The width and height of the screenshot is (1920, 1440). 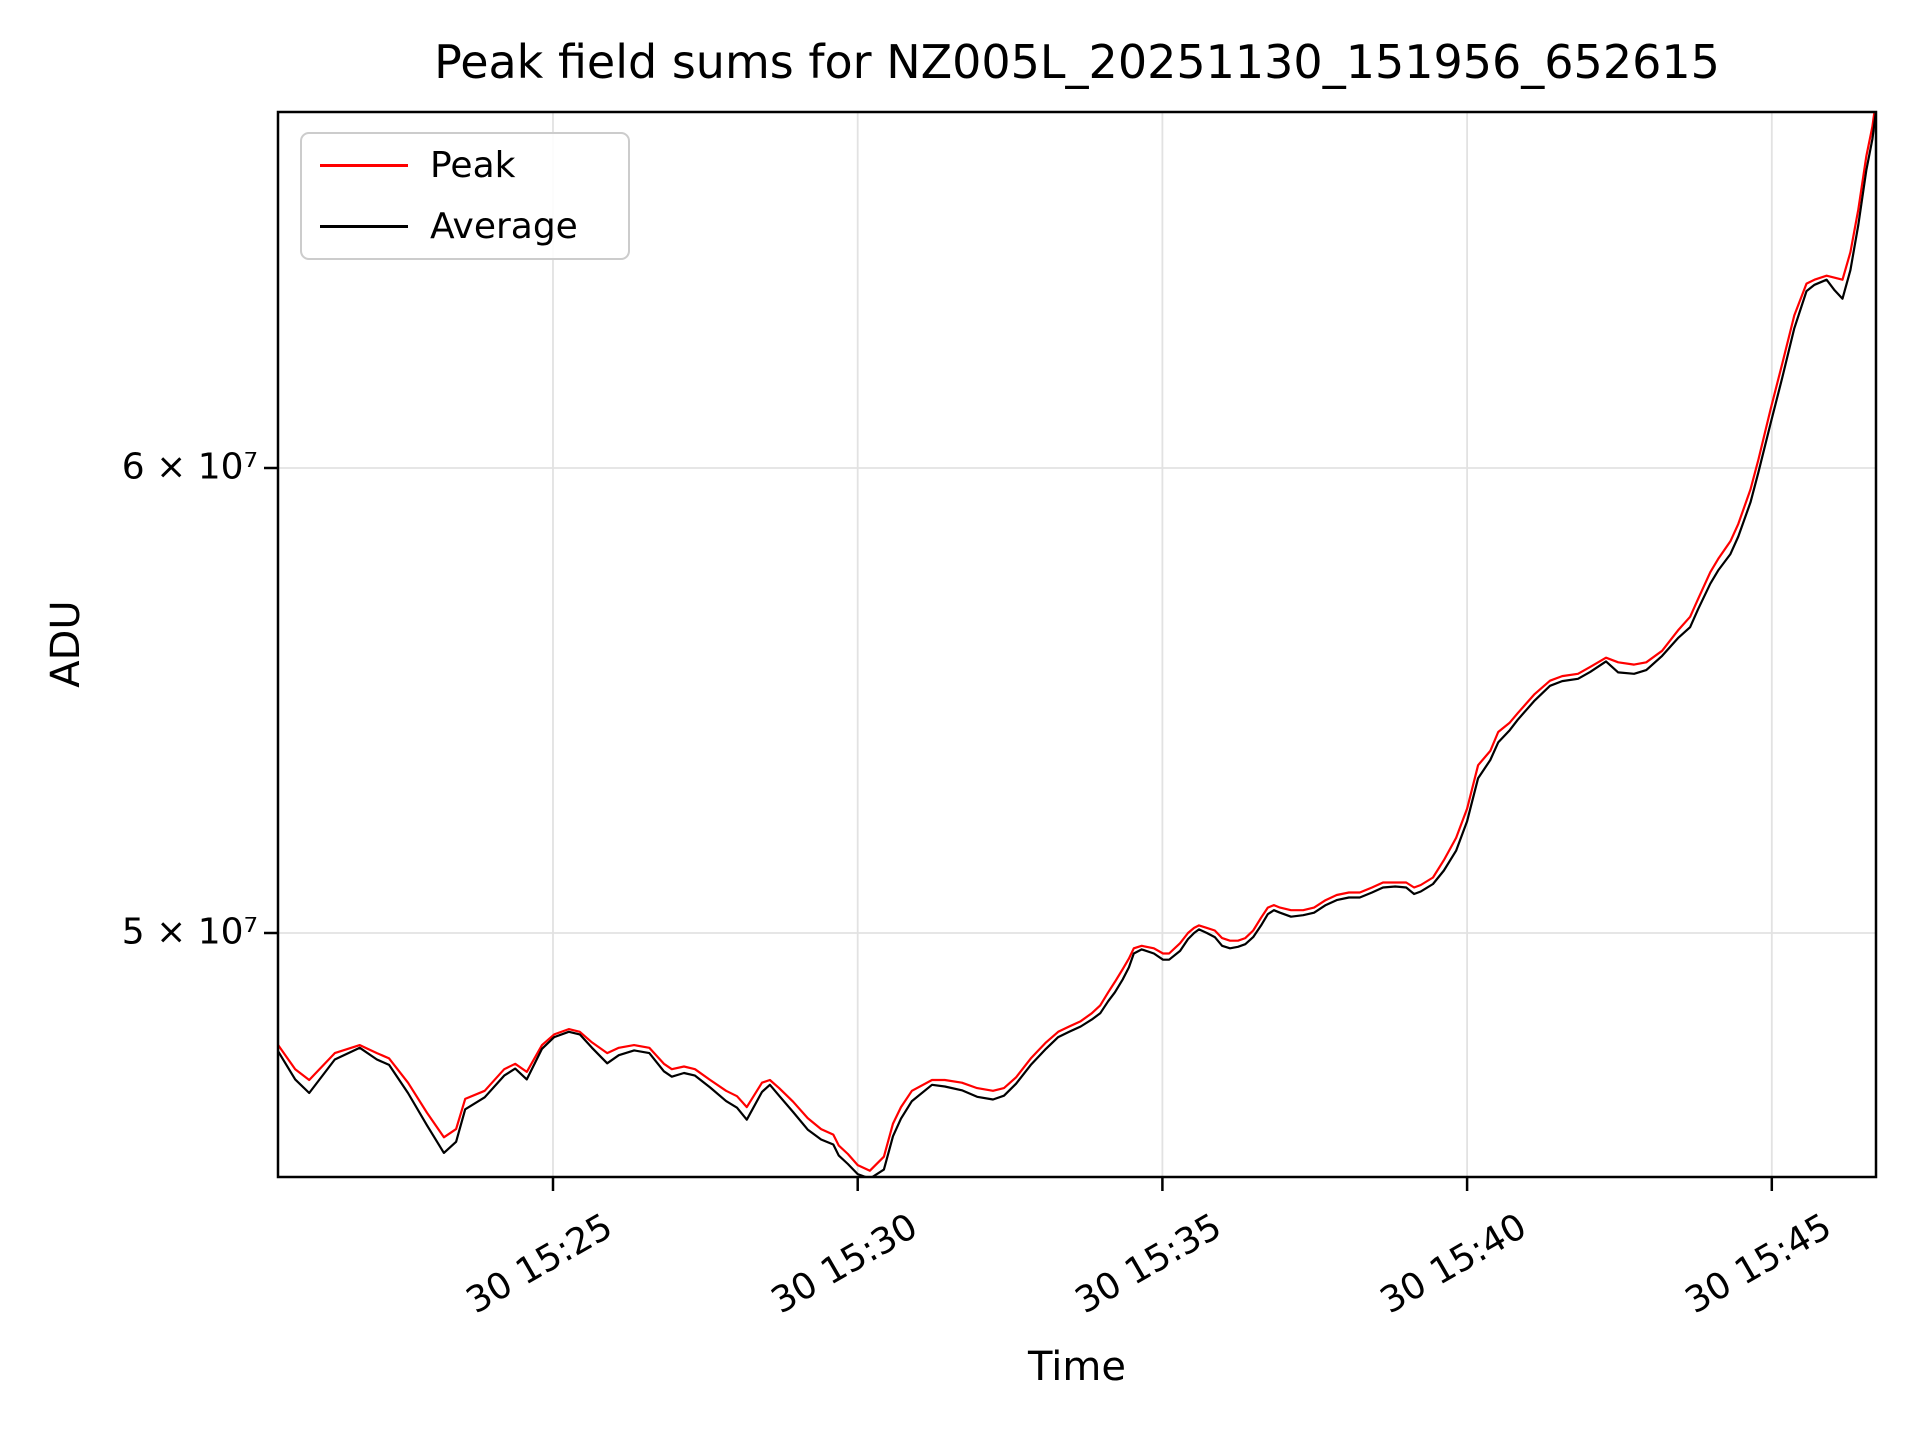 I want to click on y-tick-label-6e7: 6 × 10⁷, so click(x=189, y=467).